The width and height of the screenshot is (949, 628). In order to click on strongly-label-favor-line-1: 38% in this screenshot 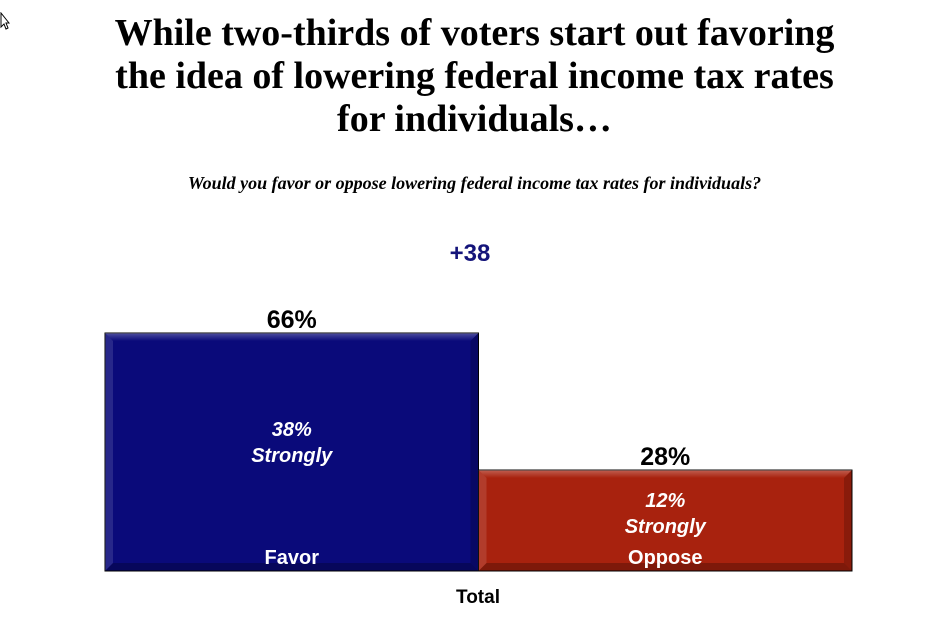, I will do `click(292, 430)`.